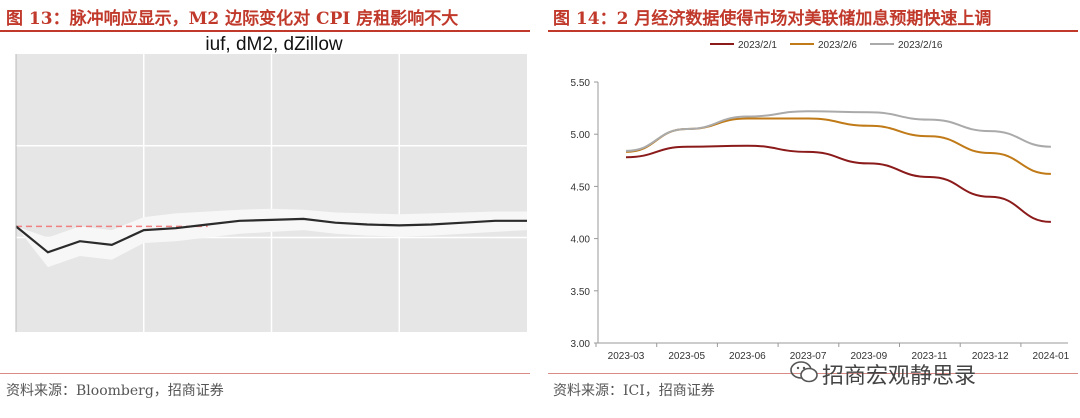 This screenshot has width=1080, height=418. Describe the element at coordinates (990, 356) in the screenshot. I see `x-tick-label: 2023-12` at that location.